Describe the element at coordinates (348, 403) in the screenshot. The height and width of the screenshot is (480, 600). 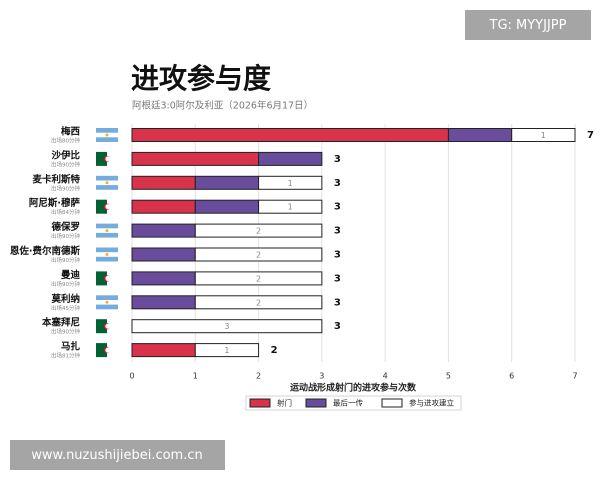
I see `legend-label: 最后一传` at that location.